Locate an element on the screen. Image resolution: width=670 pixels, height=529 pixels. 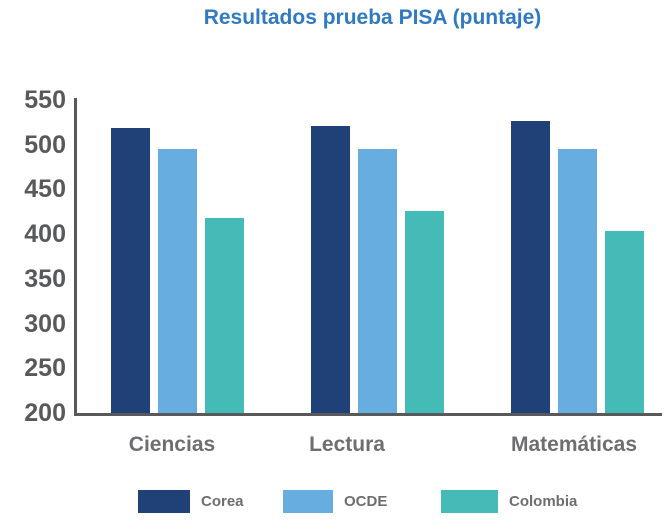
bar-corea-ciencias is located at coordinates (130, 270).